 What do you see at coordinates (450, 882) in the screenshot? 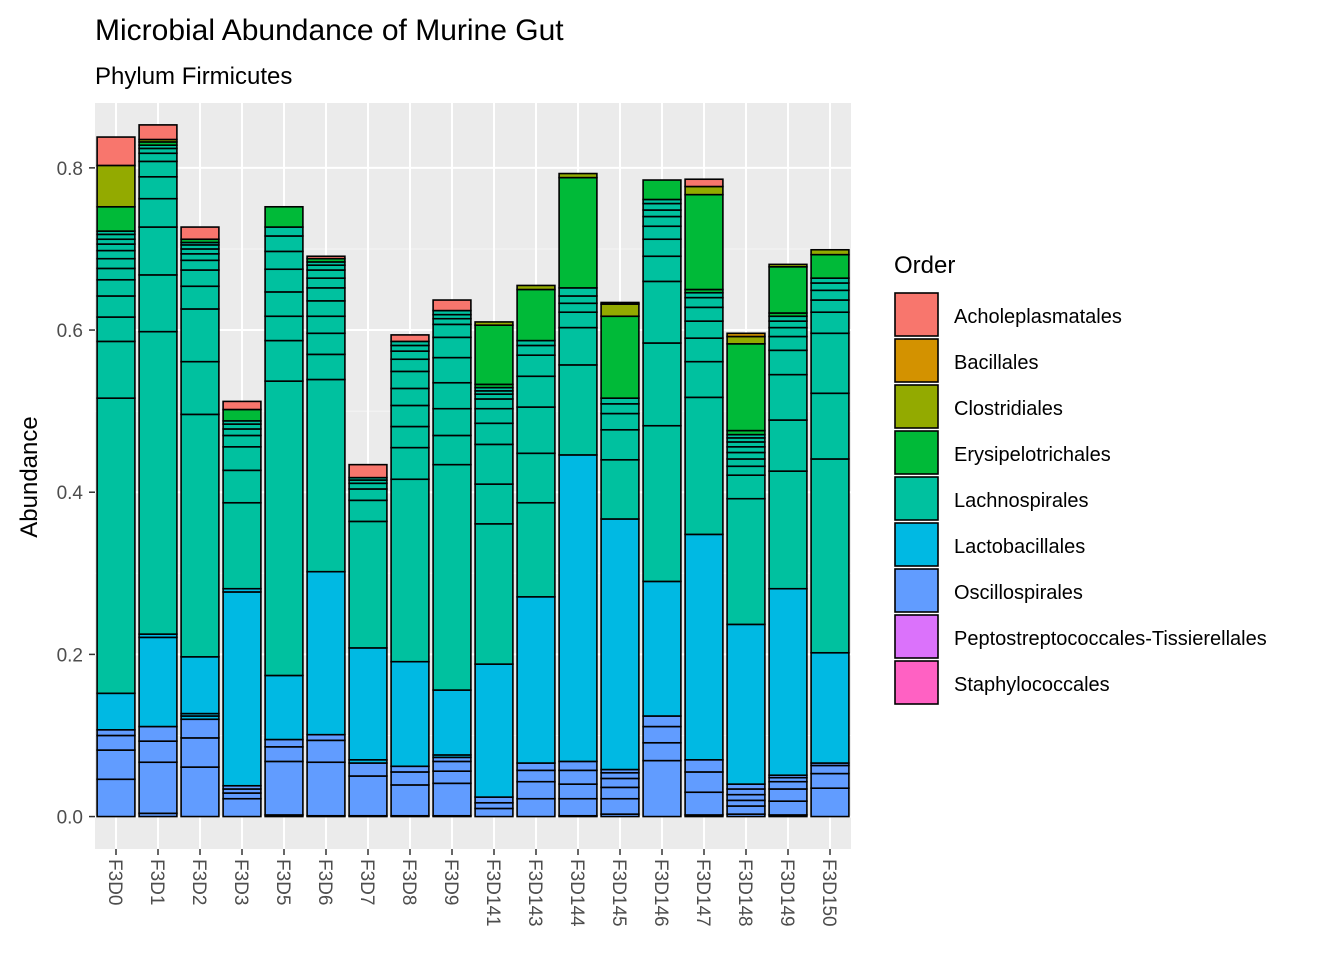
I see `x-tick-label: F3D9` at bounding box center [450, 882].